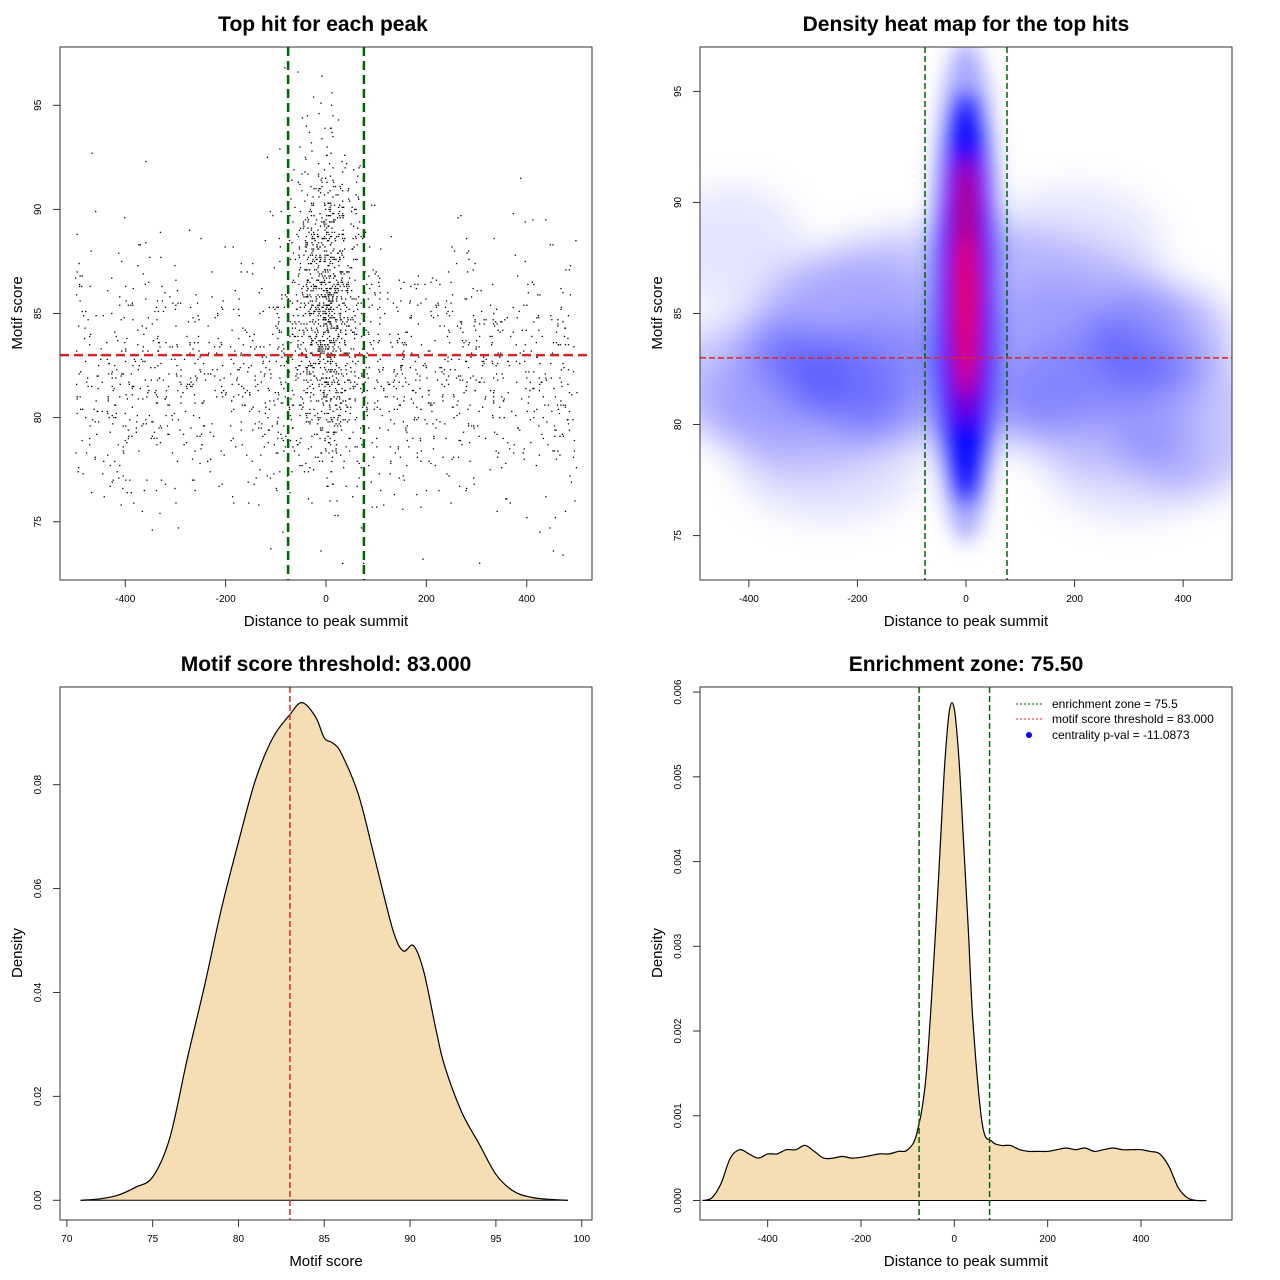  Describe the element at coordinates (38, 784) in the screenshot. I see `score-density-y-tick-label: 0.08` at that location.